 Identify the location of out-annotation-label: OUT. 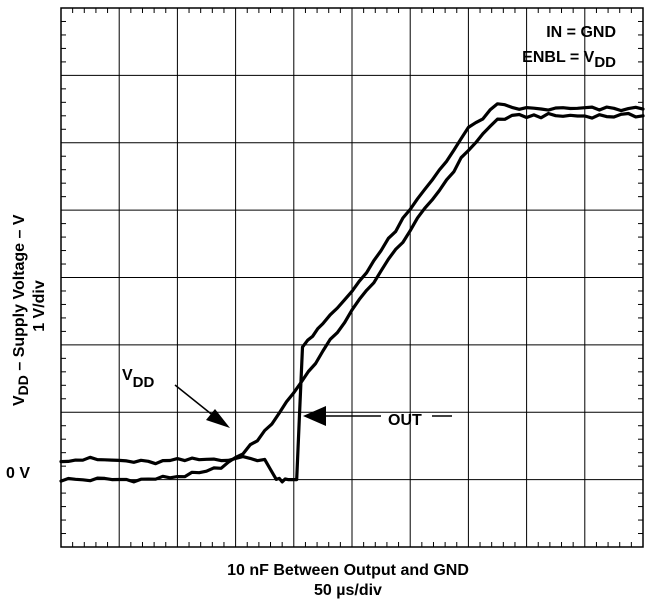
(405, 420).